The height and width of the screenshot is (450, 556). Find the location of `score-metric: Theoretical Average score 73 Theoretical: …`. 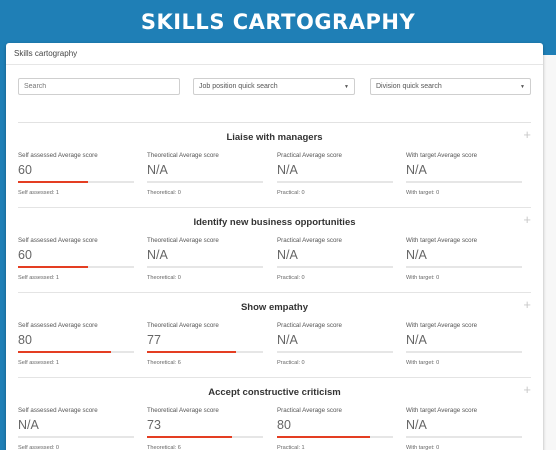

score-metric: Theoretical Average score 73 Theoretical: … is located at coordinates (205, 428).